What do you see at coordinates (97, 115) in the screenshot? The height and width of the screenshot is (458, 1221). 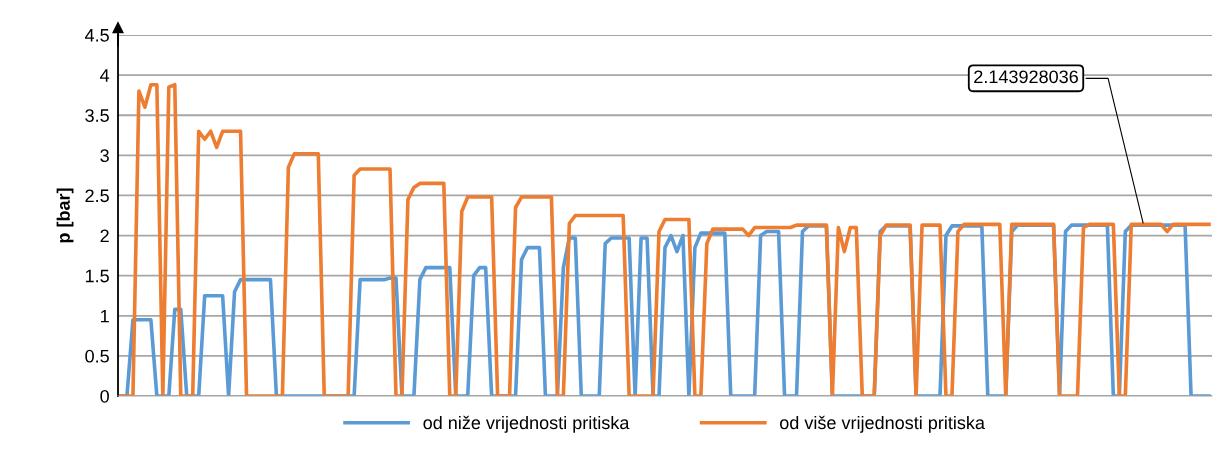 I see `y-tick-label: 3.5` at bounding box center [97, 115].